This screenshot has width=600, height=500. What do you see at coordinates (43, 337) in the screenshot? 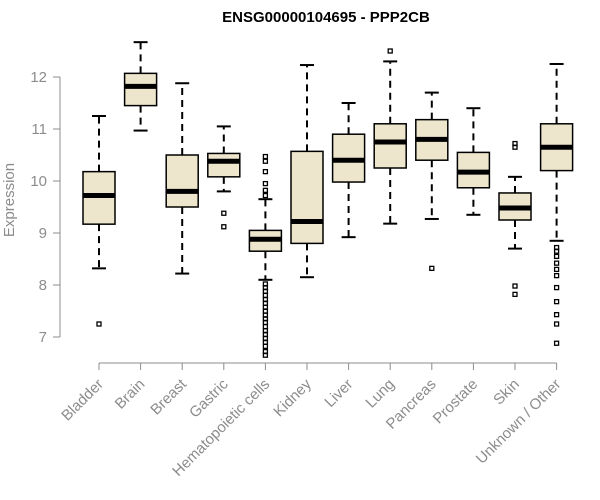
I see `y-tick-label: 7` at bounding box center [43, 337].